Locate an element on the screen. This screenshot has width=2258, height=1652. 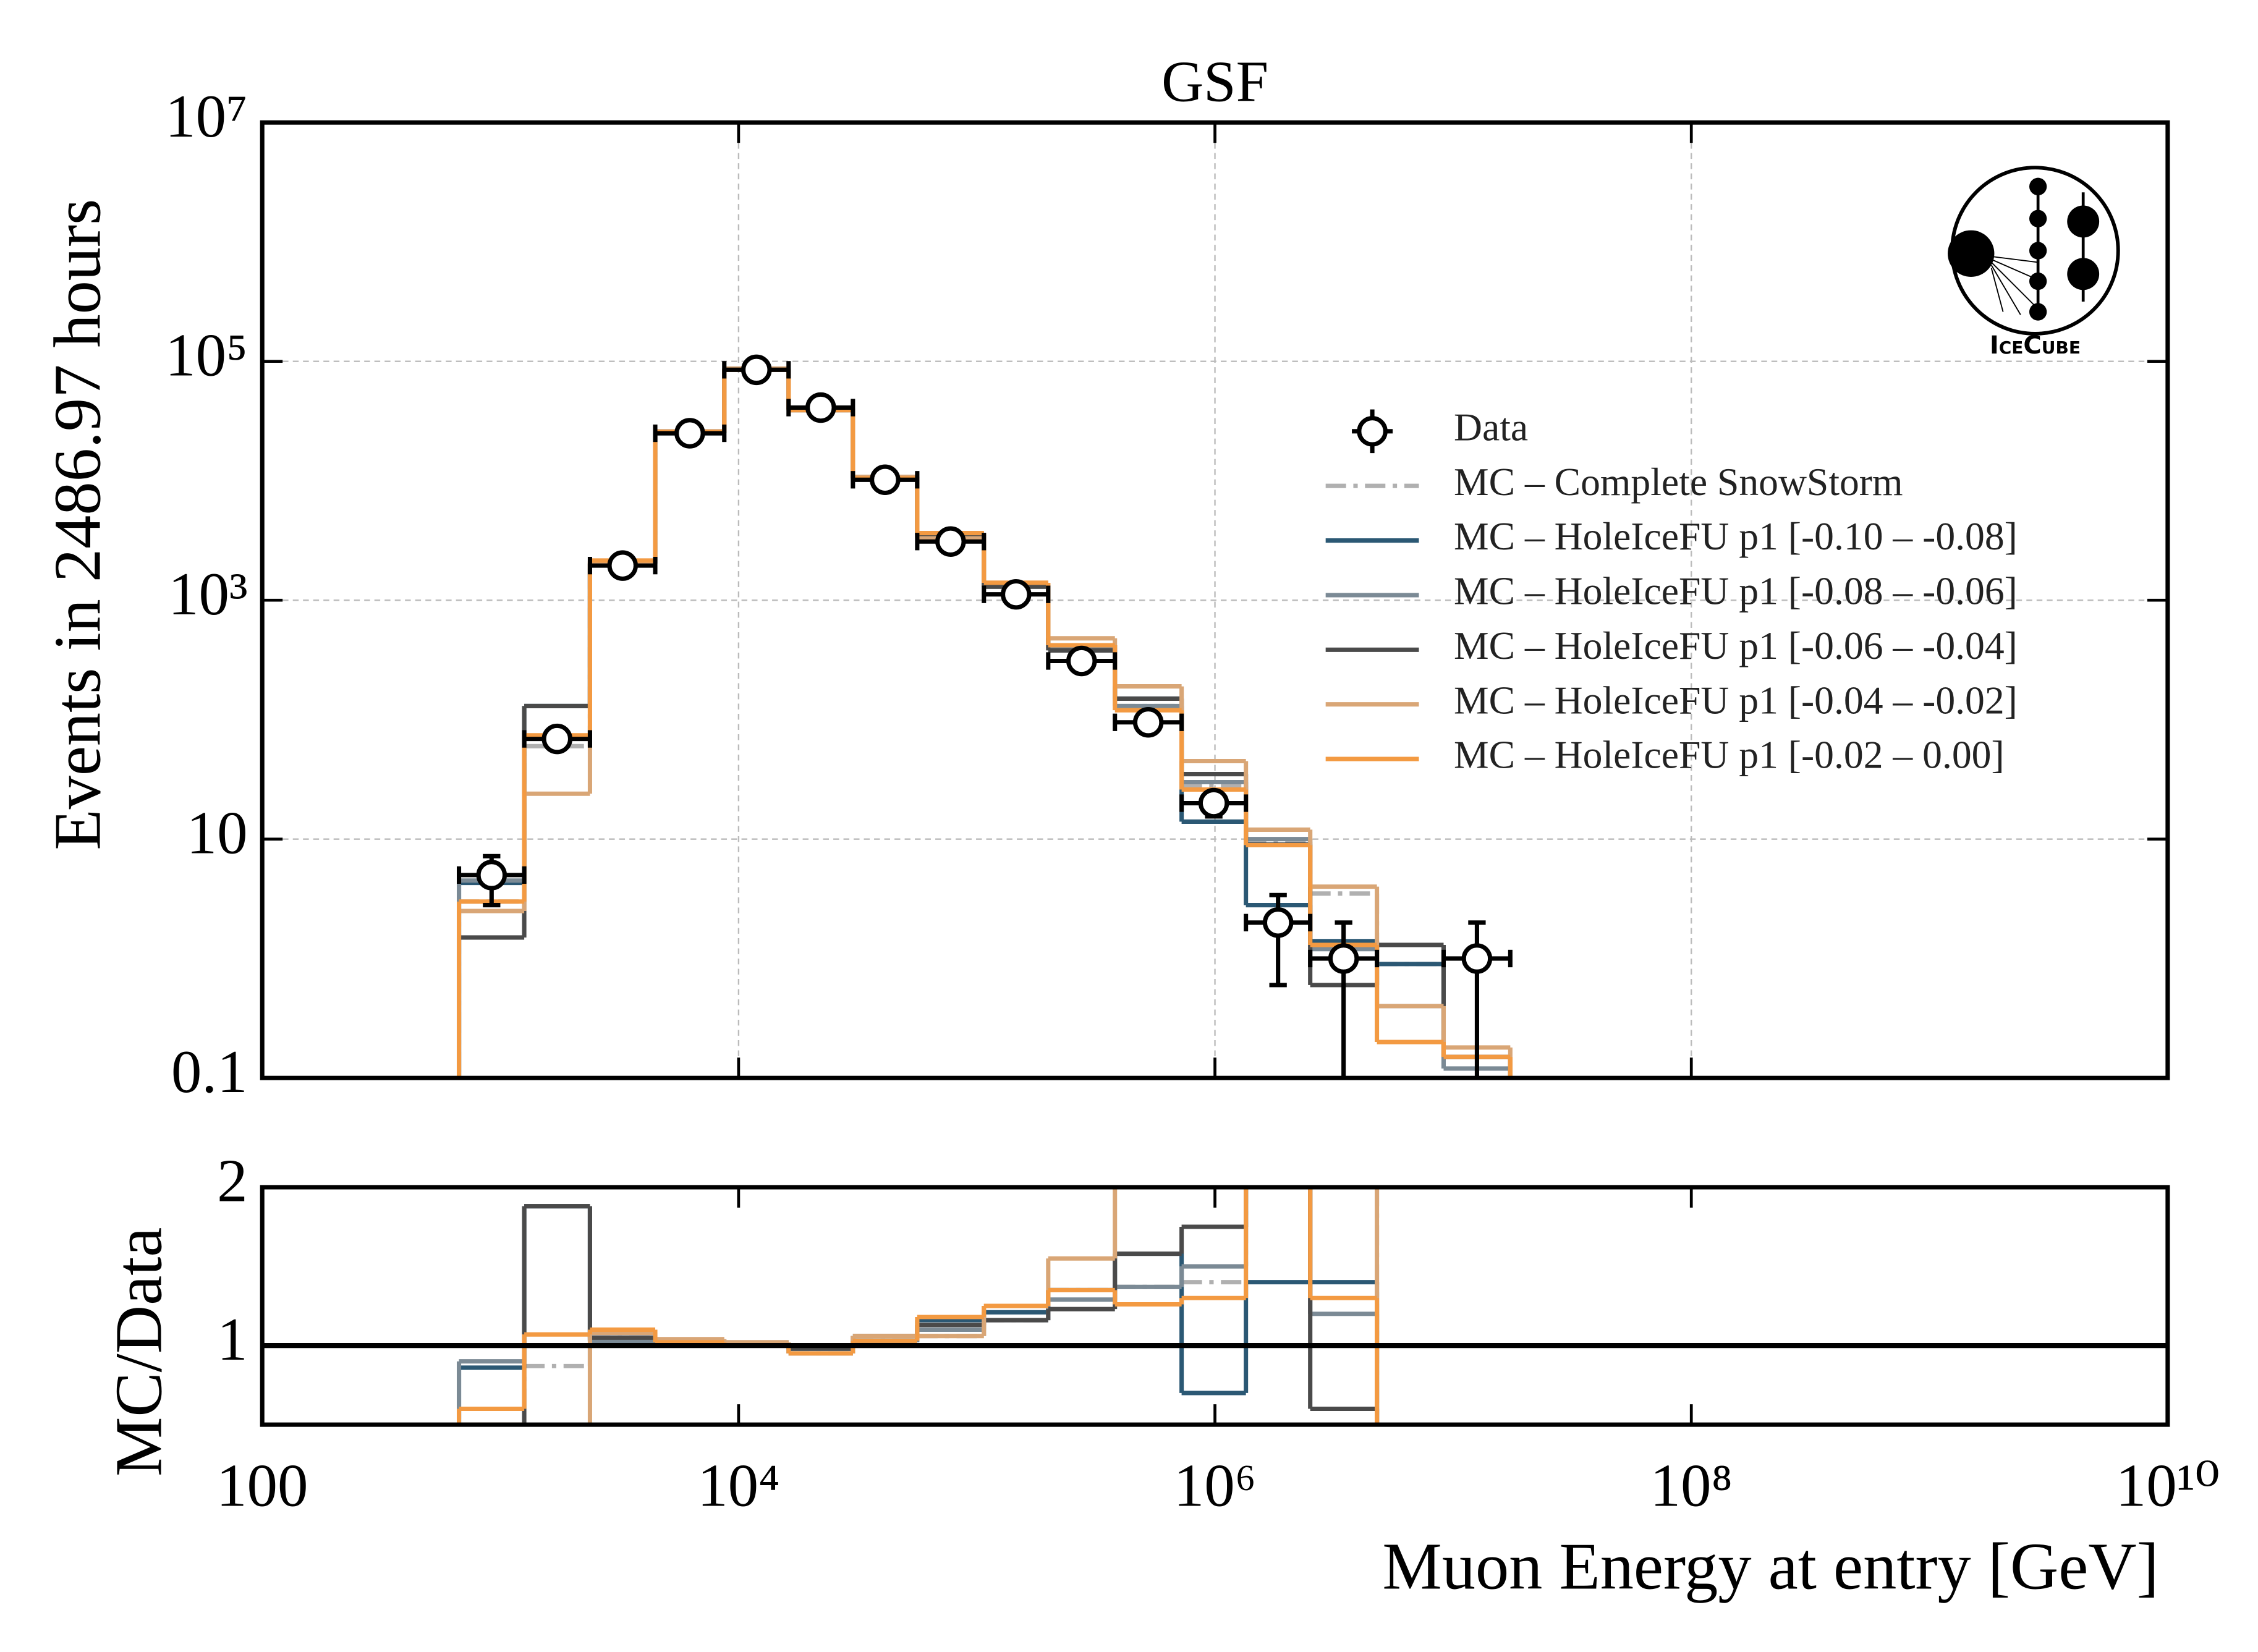
x-tick-label: 10⁸ is located at coordinates (1691, 1485).